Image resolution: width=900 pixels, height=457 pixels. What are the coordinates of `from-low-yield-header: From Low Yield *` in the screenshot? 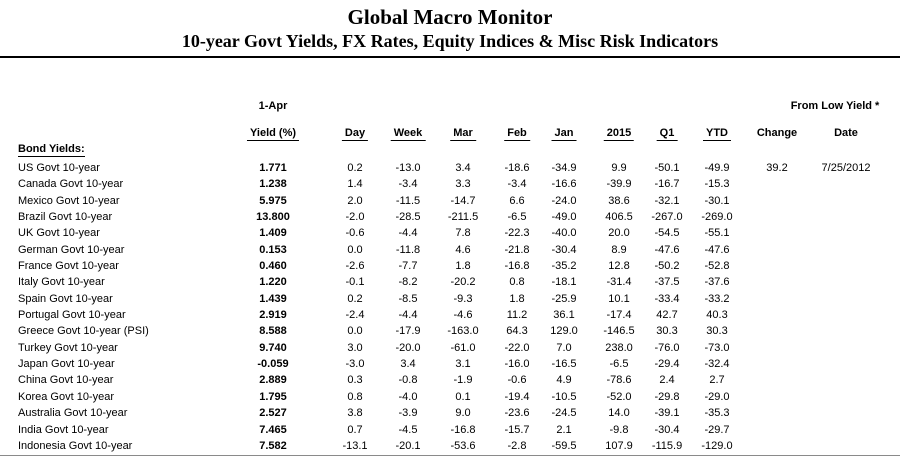 It's located at (835, 106).